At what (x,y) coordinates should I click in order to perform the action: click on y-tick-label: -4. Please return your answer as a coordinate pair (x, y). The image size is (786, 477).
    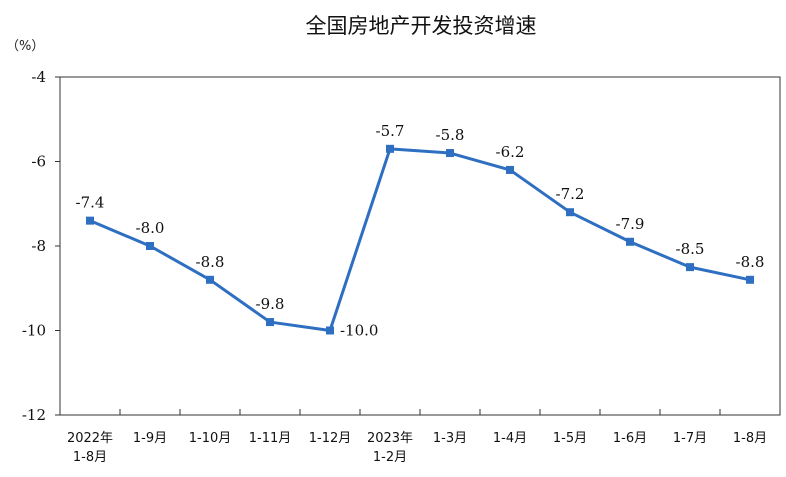
    Looking at the image, I should click on (38, 77).